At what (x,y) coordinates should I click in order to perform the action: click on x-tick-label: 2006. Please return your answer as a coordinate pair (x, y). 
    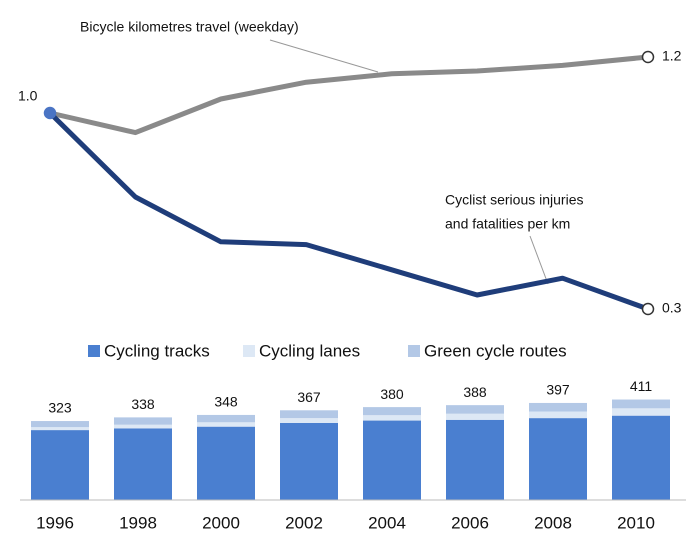
    Looking at the image, I should click on (470, 522).